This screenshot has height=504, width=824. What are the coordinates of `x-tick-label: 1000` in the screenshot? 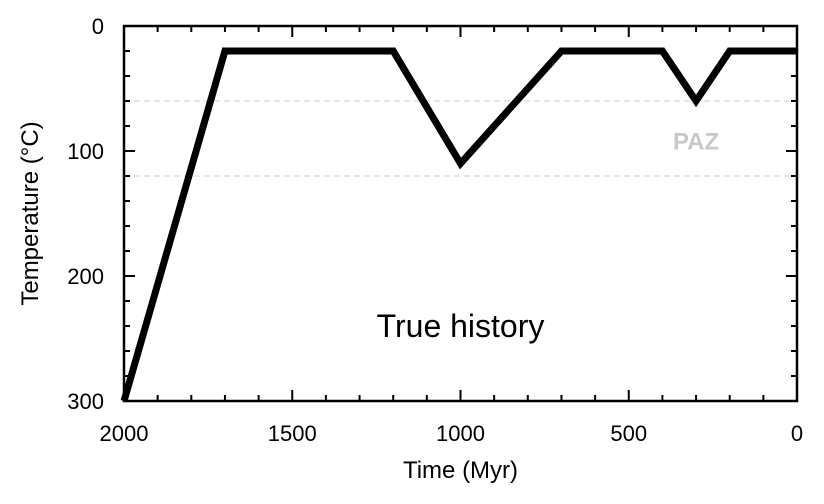 It's located at (460, 433).